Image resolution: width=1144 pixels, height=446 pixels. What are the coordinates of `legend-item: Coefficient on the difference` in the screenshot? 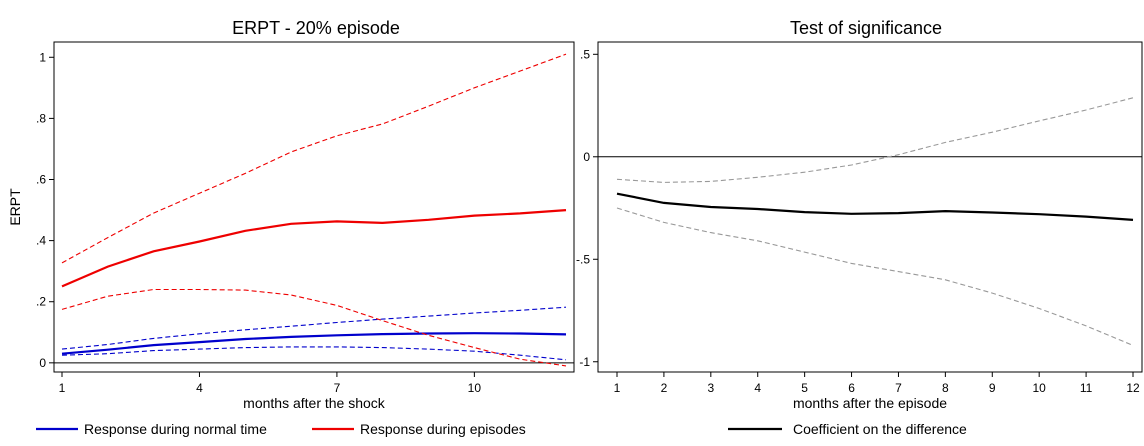 It's located at (847, 429).